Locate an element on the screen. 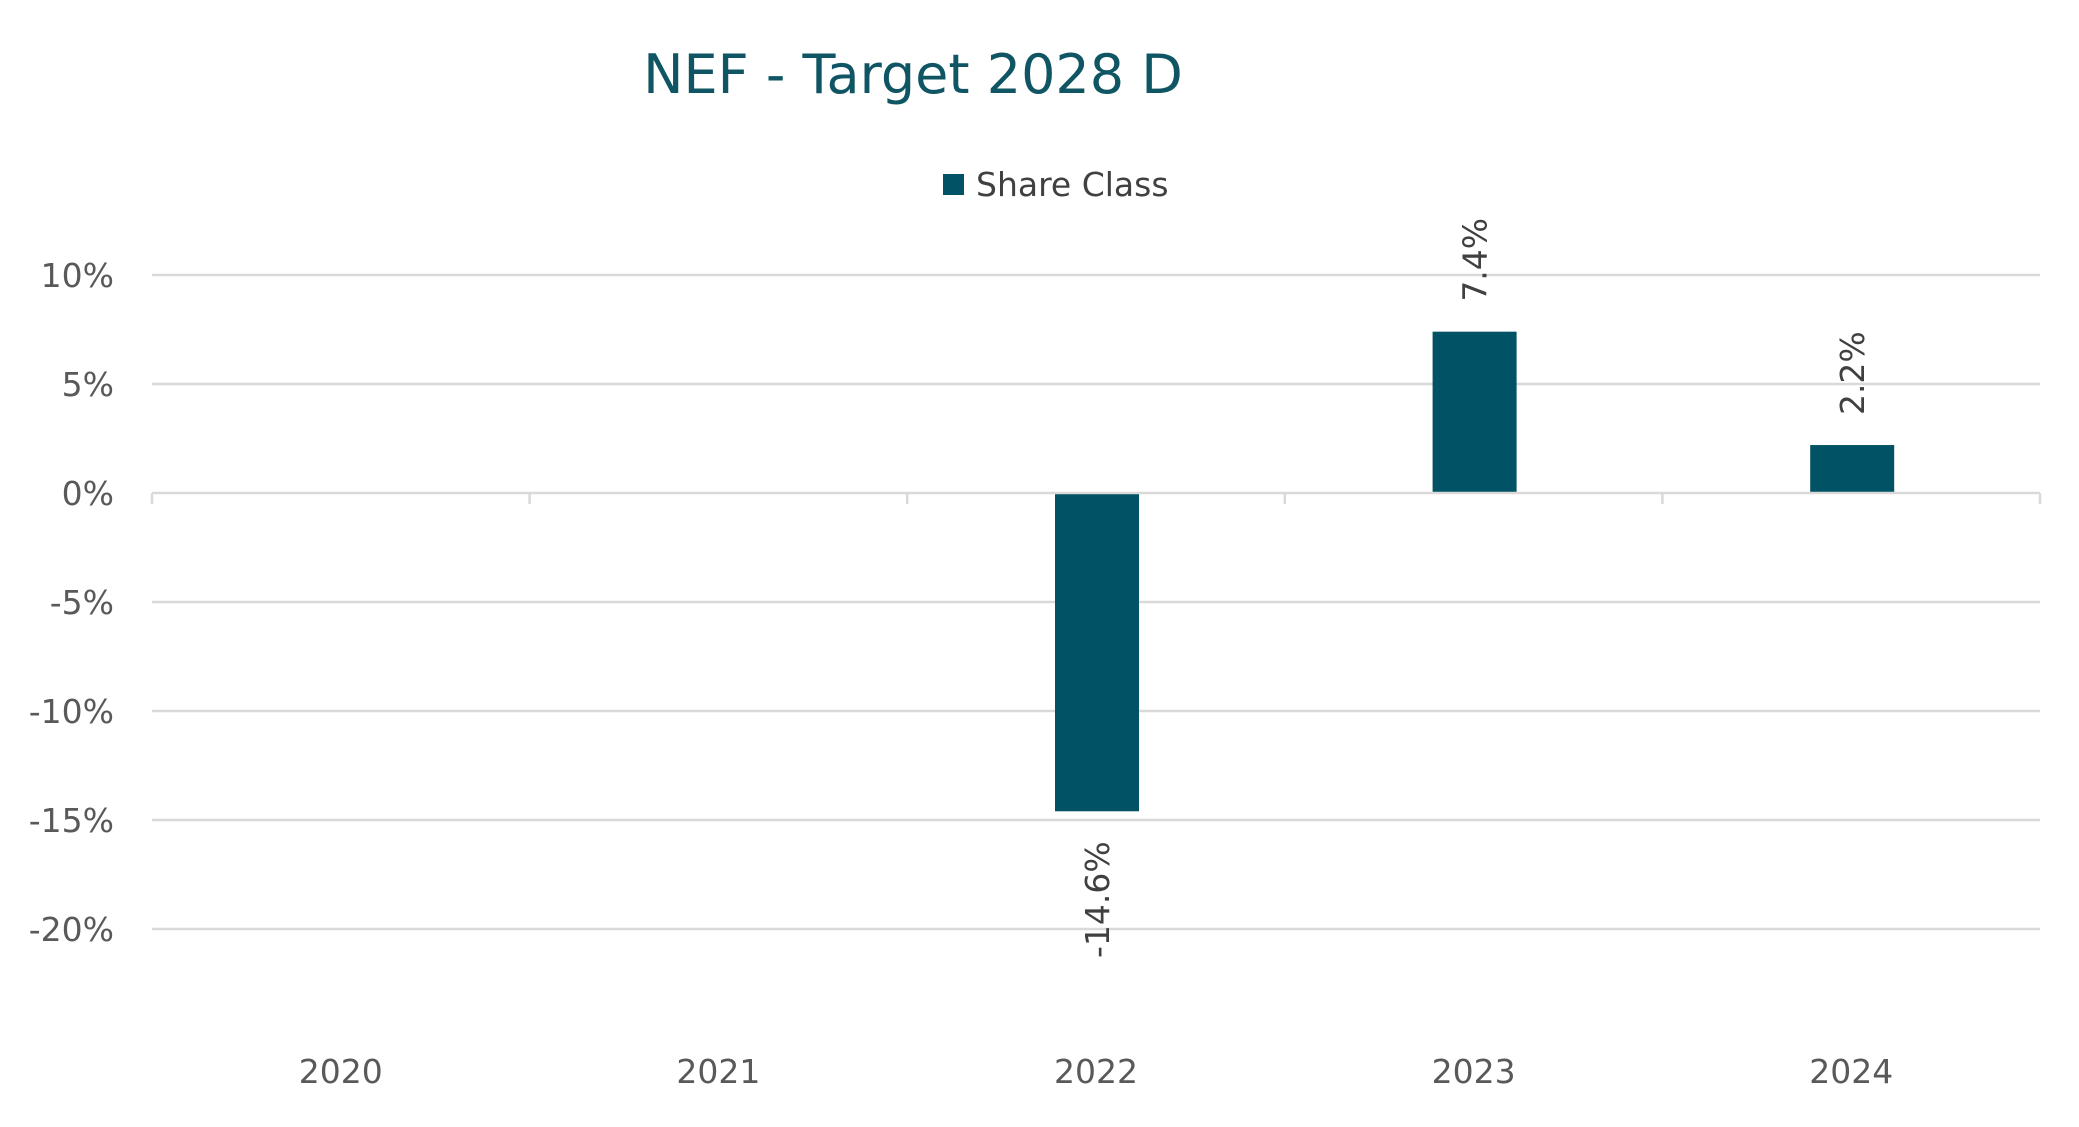  x-tick-label: 2024 is located at coordinates (1851, 1071).